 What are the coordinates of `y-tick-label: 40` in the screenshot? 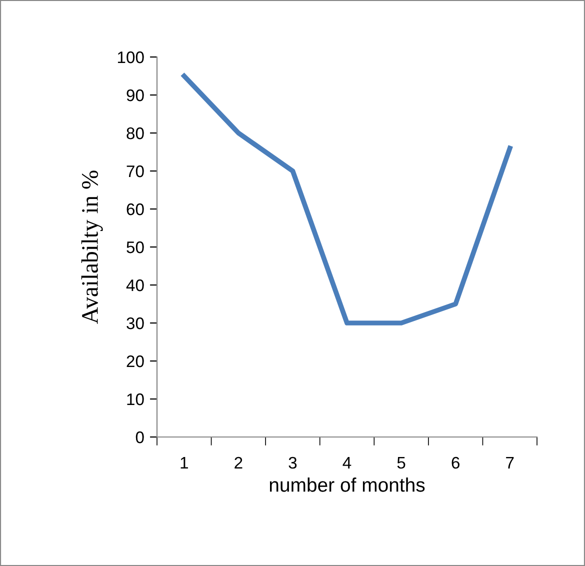 It's located at (135, 285).